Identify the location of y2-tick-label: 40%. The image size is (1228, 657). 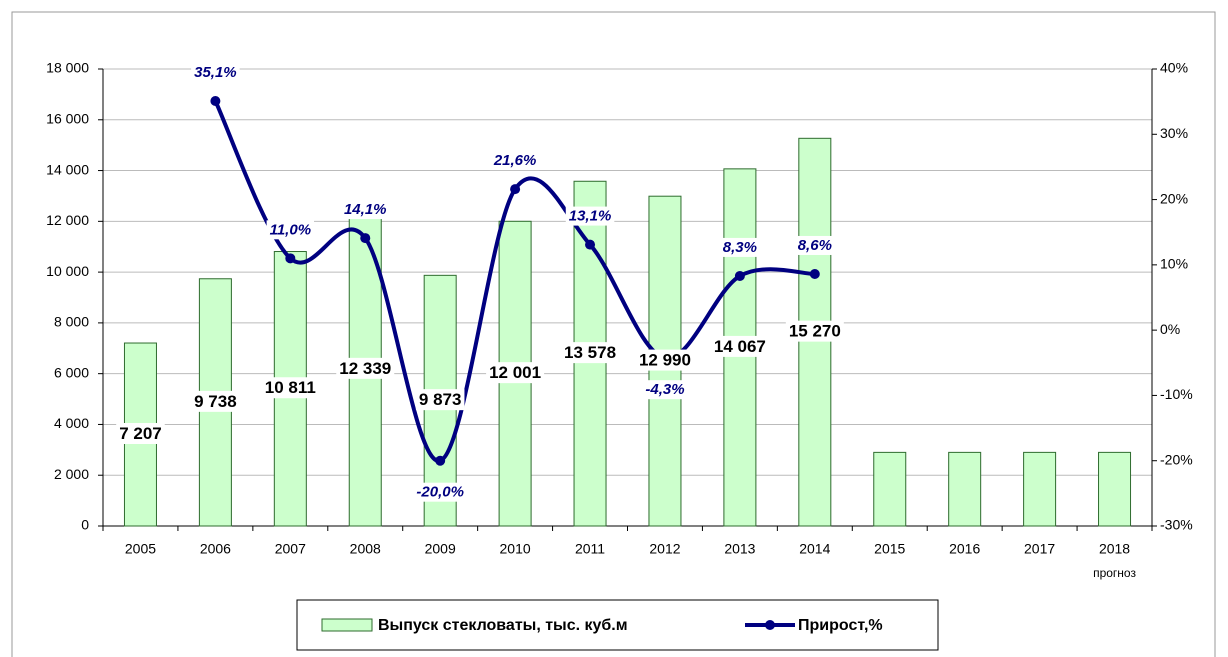
(1174, 68).